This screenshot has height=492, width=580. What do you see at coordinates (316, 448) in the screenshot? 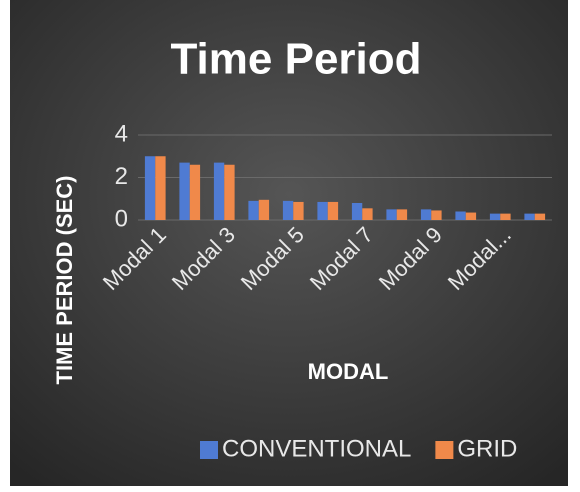
I see `legend-label: CONVENTIONAL` at bounding box center [316, 448].